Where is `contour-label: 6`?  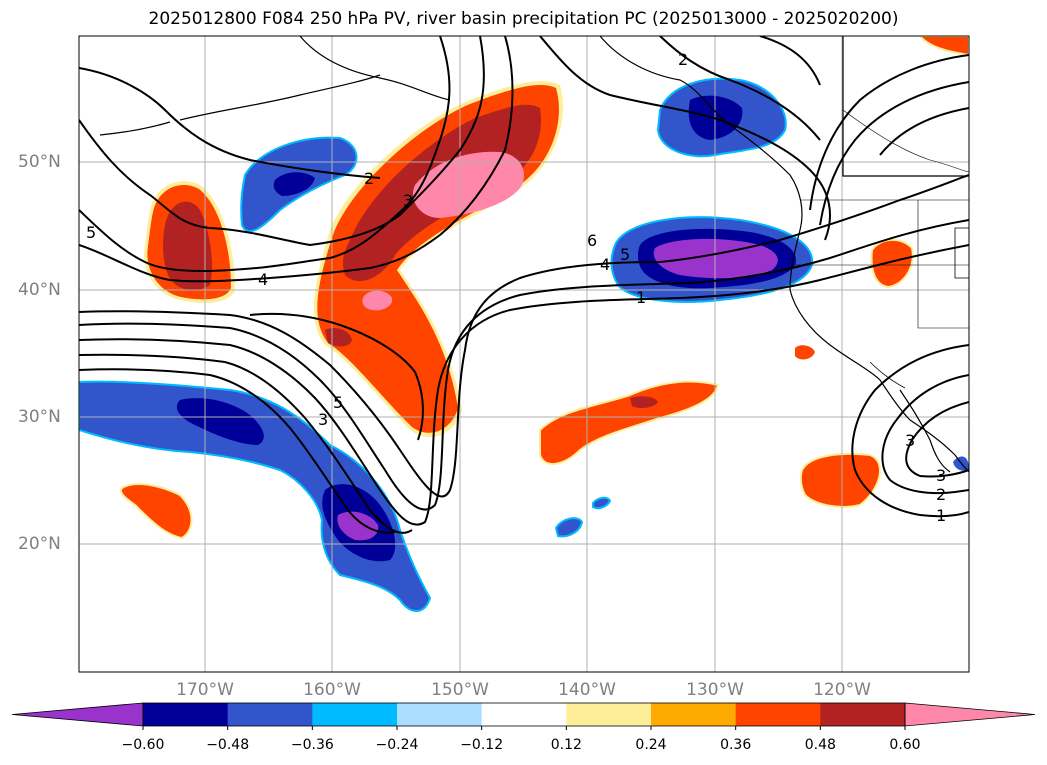 contour-label: 6 is located at coordinates (592, 240).